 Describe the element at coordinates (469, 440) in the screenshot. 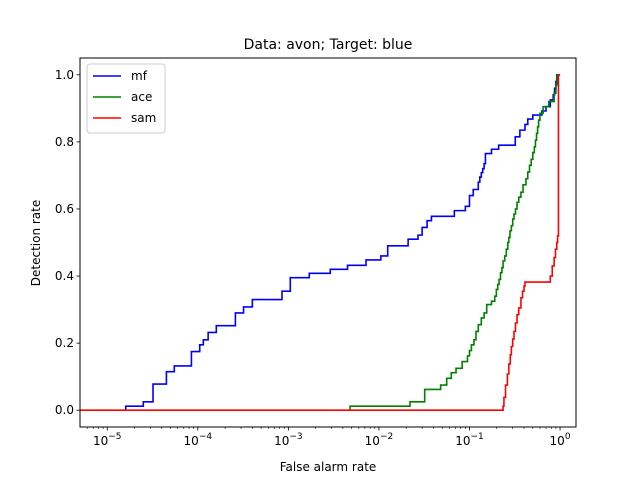

I see `x-tick-label: 10⁻¹` at that location.